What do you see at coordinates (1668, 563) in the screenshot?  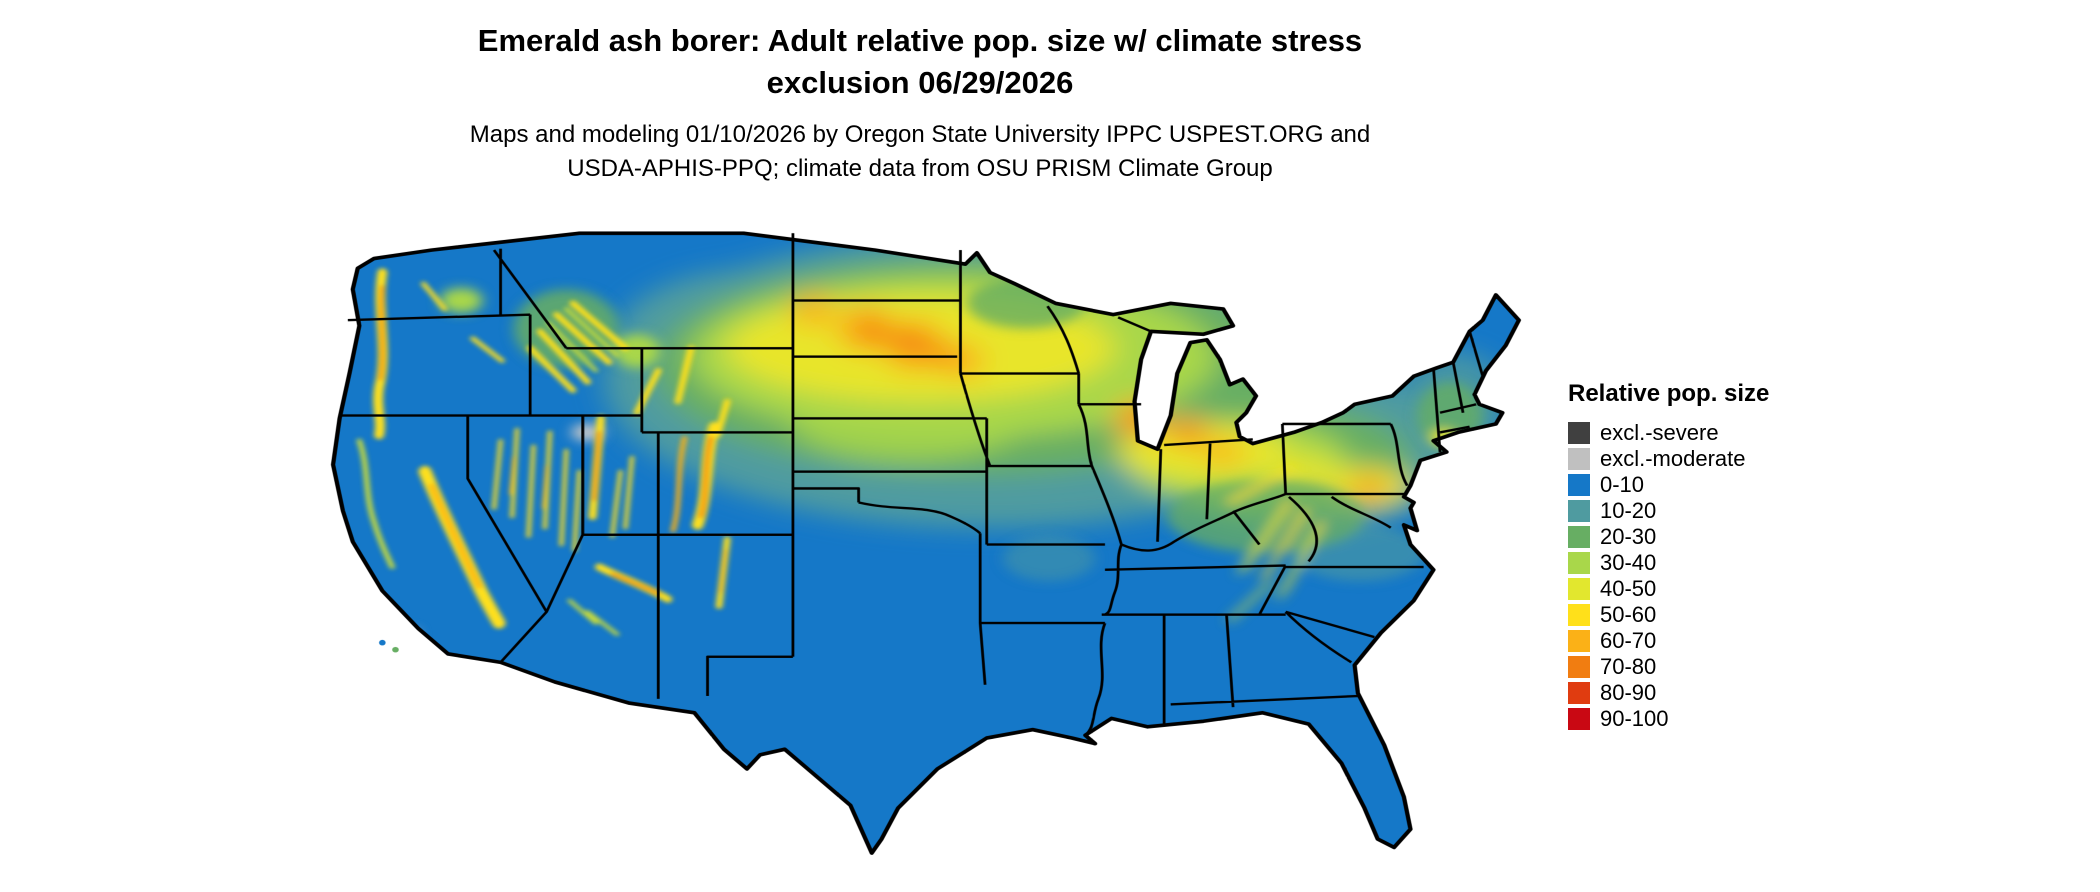 I see `legend-item: 30-40` at bounding box center [1668, 563].